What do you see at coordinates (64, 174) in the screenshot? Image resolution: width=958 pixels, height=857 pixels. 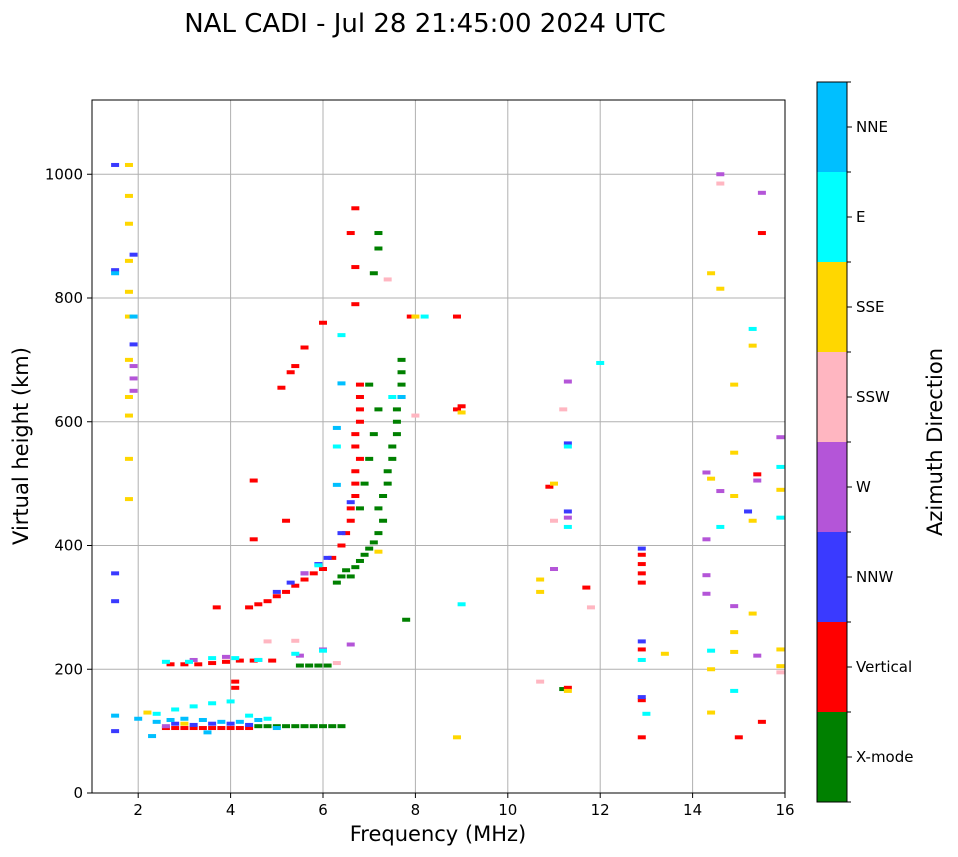 I see `y-tick-label: 1000` at bounding box center [64, 174].